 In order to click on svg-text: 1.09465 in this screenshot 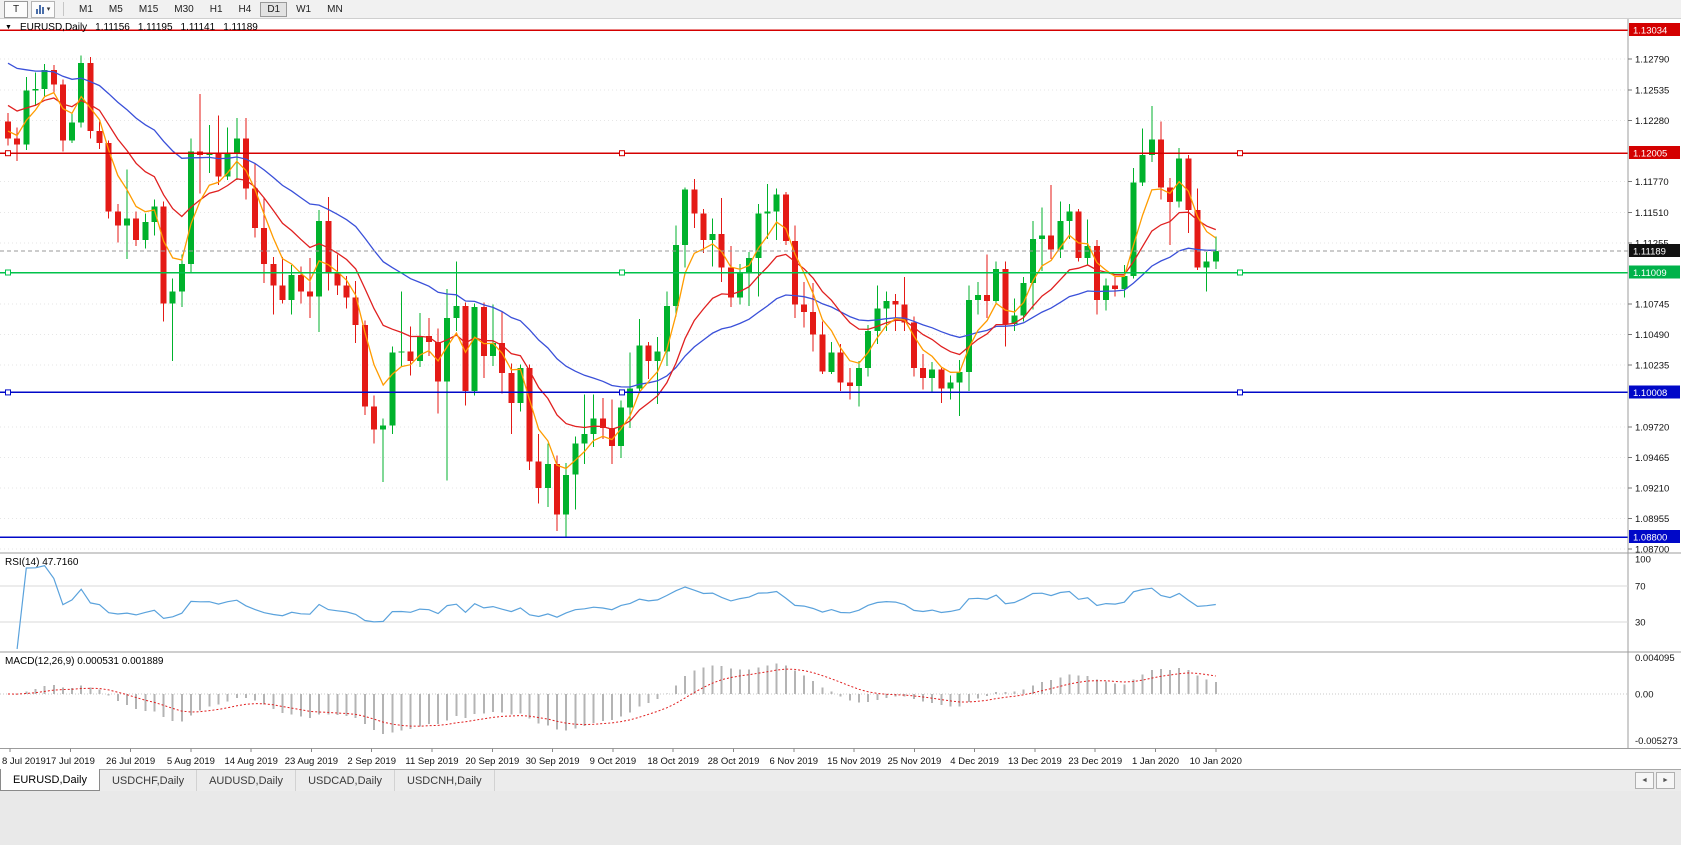, I will do `click(1652, 458)`.